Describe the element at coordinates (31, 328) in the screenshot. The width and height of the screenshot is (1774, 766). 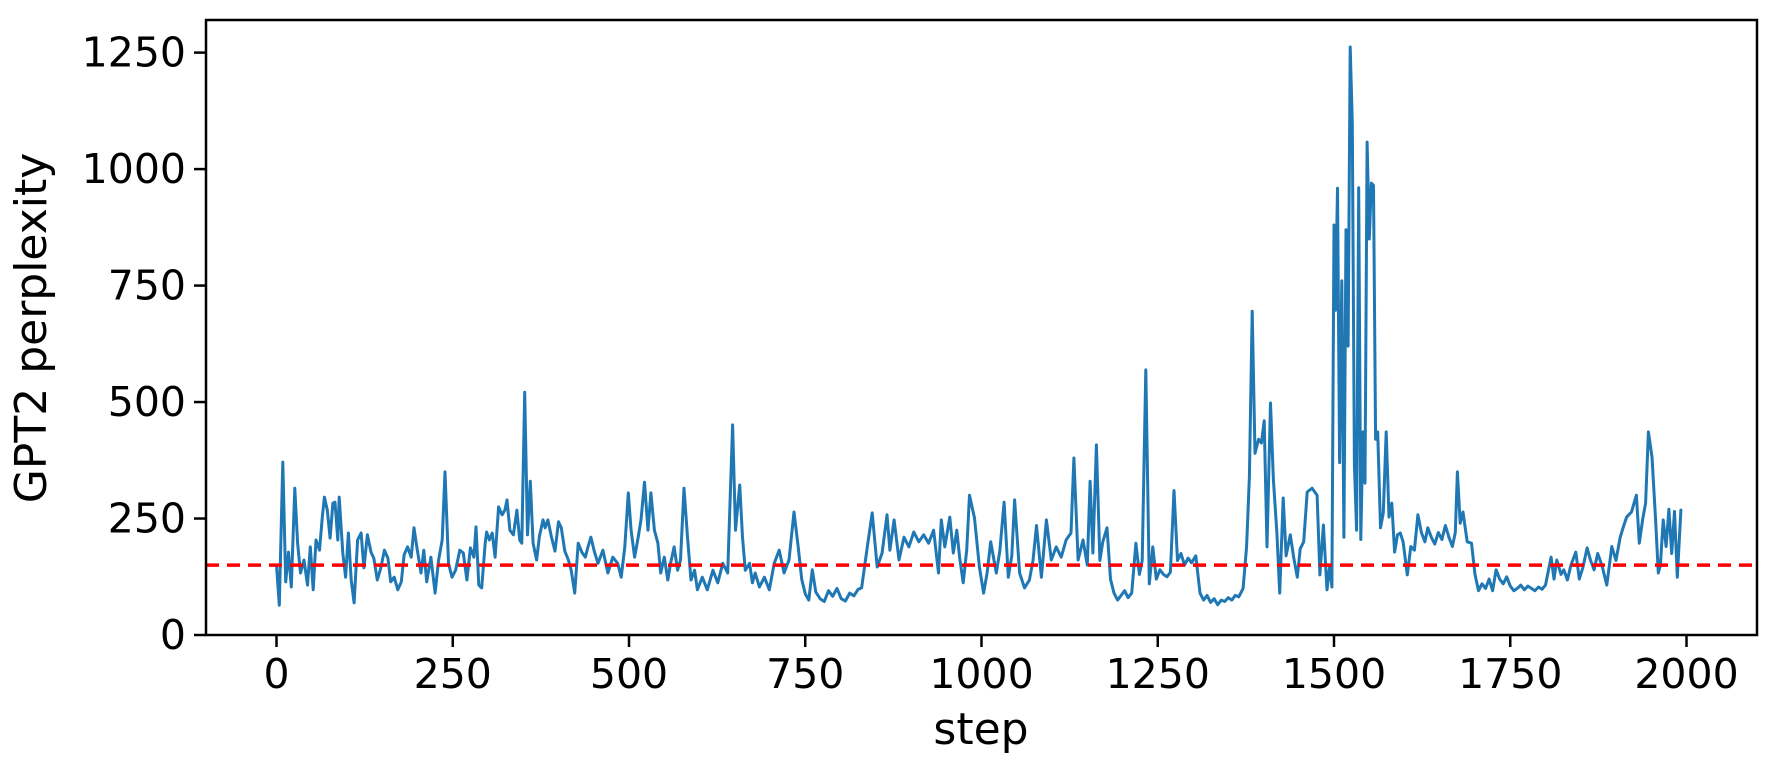
I see `y-axis-label: GPT2 perplexity` at that location.